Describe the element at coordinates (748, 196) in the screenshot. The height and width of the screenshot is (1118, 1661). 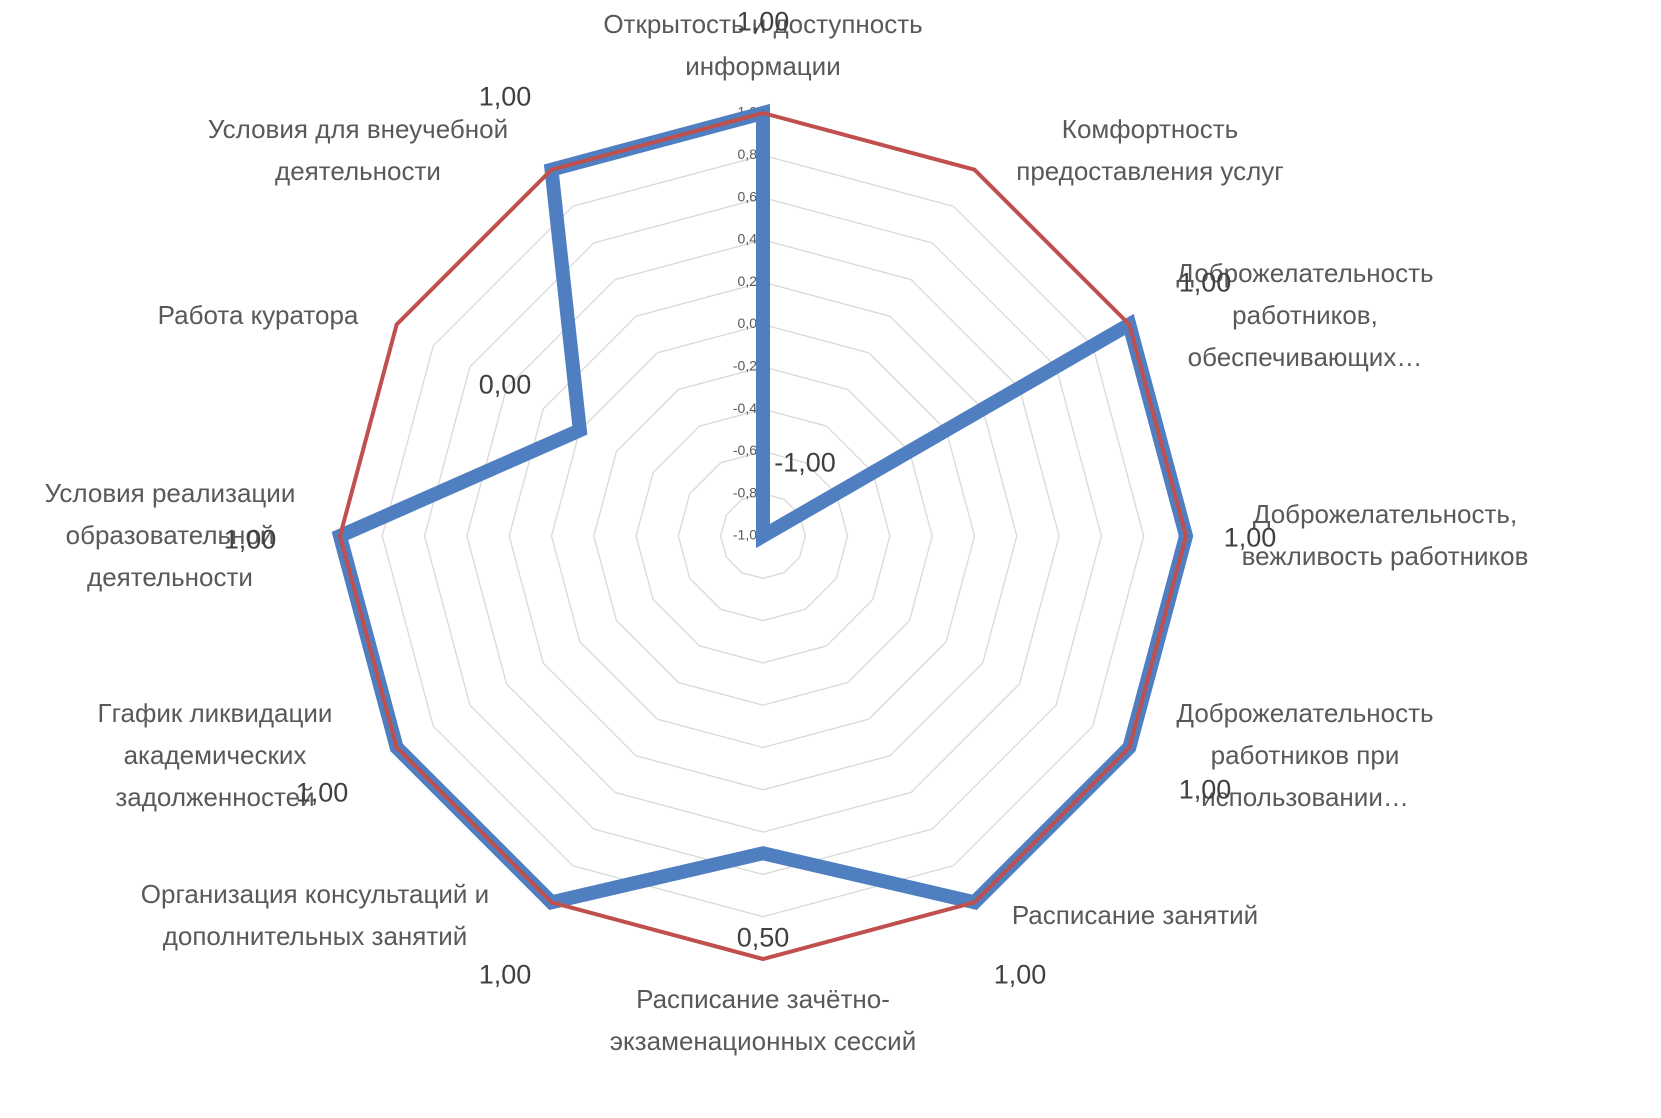
I see `tick-label: 0,6` at that location.